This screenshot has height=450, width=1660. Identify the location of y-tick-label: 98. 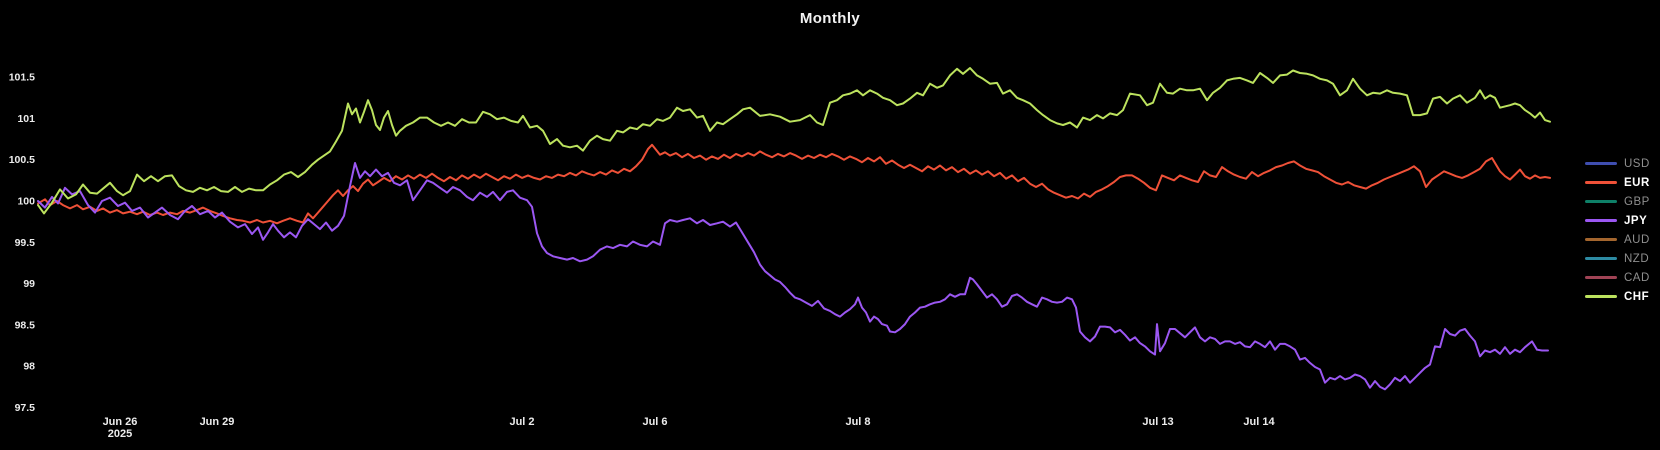
(29, 367).